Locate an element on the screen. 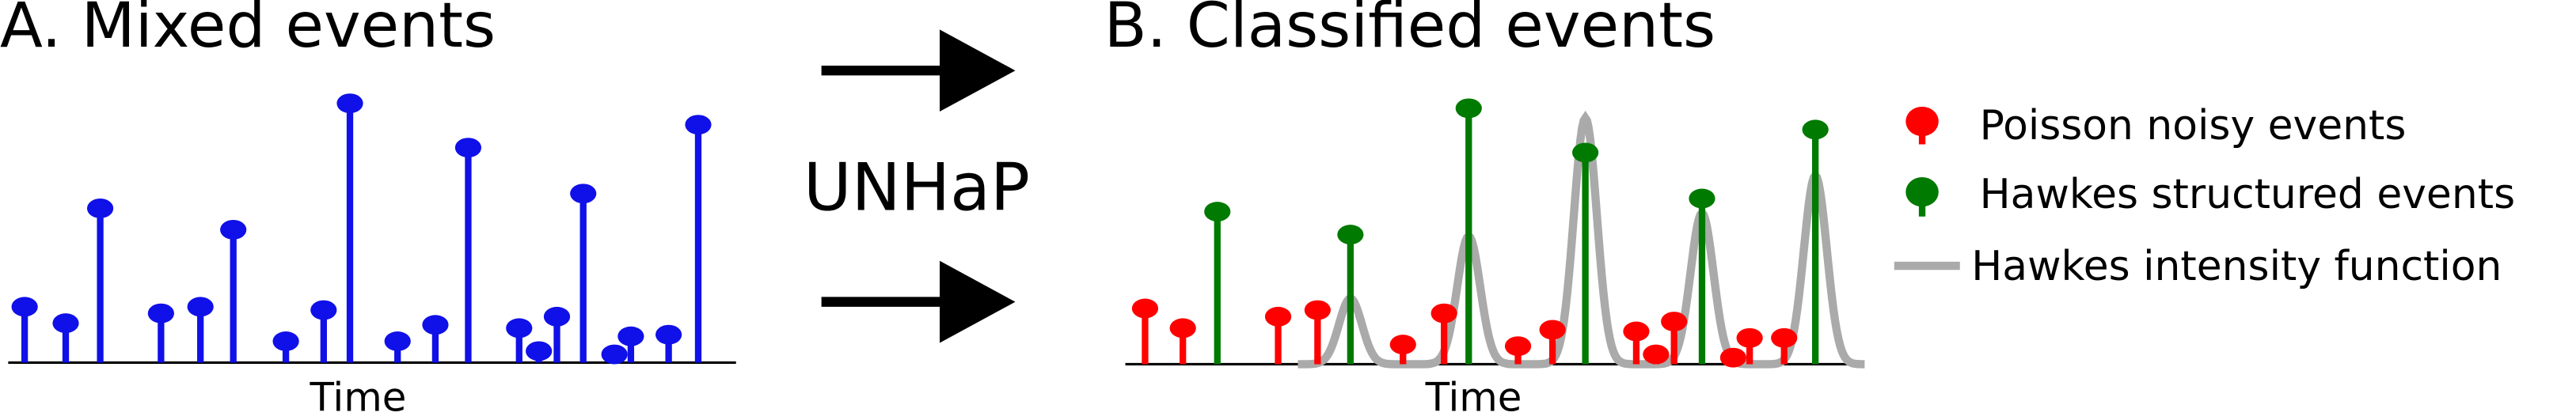 This screenshot has height=420, width=2576. intensity-curve is located at coordinates (1581, 240).